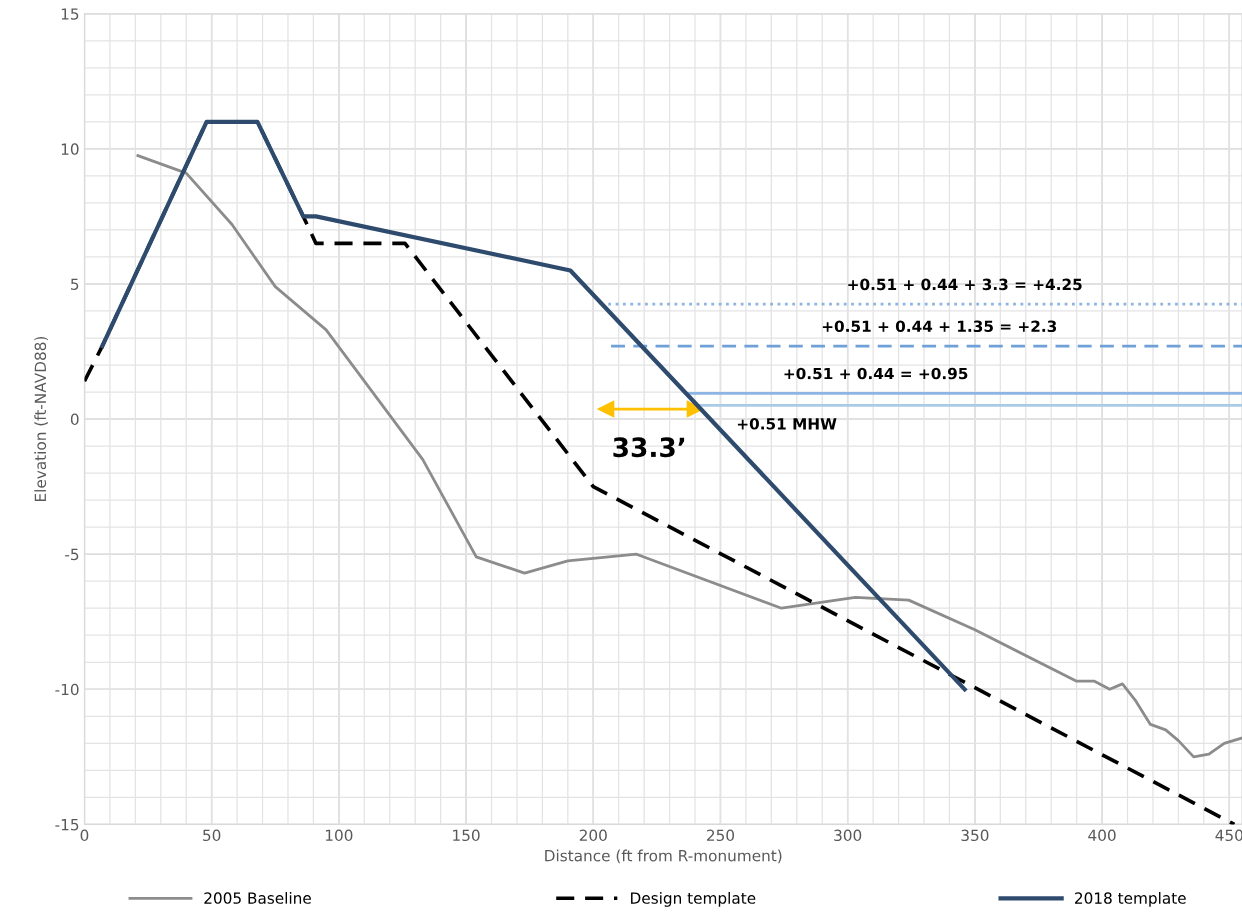 The height and width of the screenshot is (916, 1242). I want to click on y-tick-label: 10, so click(70, 149).